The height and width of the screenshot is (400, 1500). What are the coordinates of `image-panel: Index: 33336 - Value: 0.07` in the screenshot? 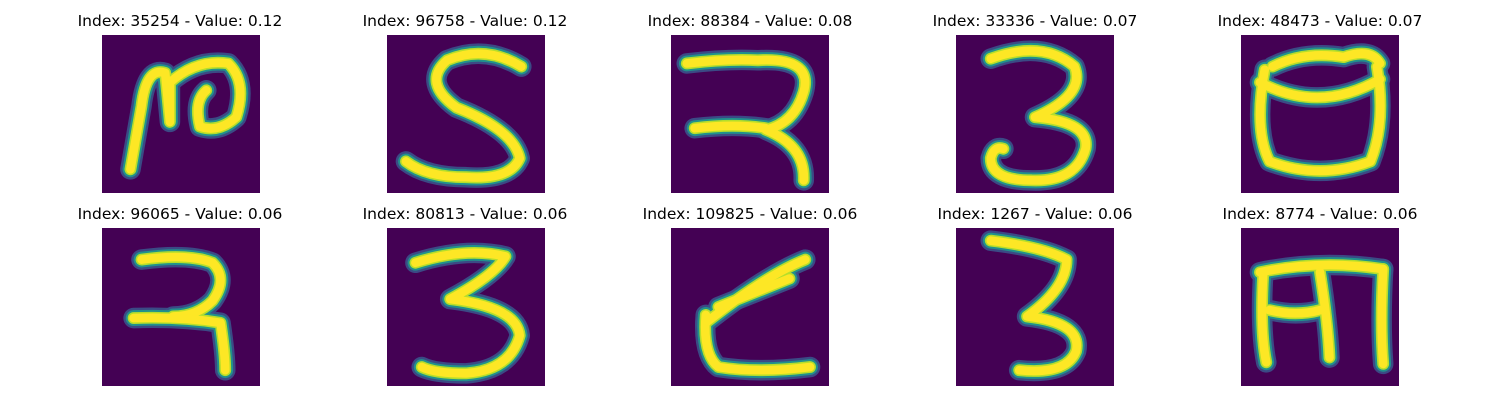 It's located at (1035, 95).